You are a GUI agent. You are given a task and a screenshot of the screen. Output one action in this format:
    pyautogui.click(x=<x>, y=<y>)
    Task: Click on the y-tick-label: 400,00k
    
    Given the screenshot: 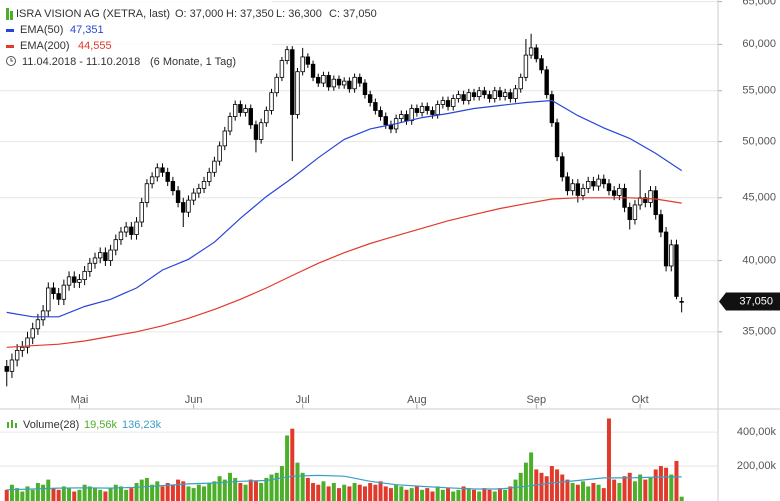 What is the action you would take?
    pyautogui.click(x=757, y=432)
    